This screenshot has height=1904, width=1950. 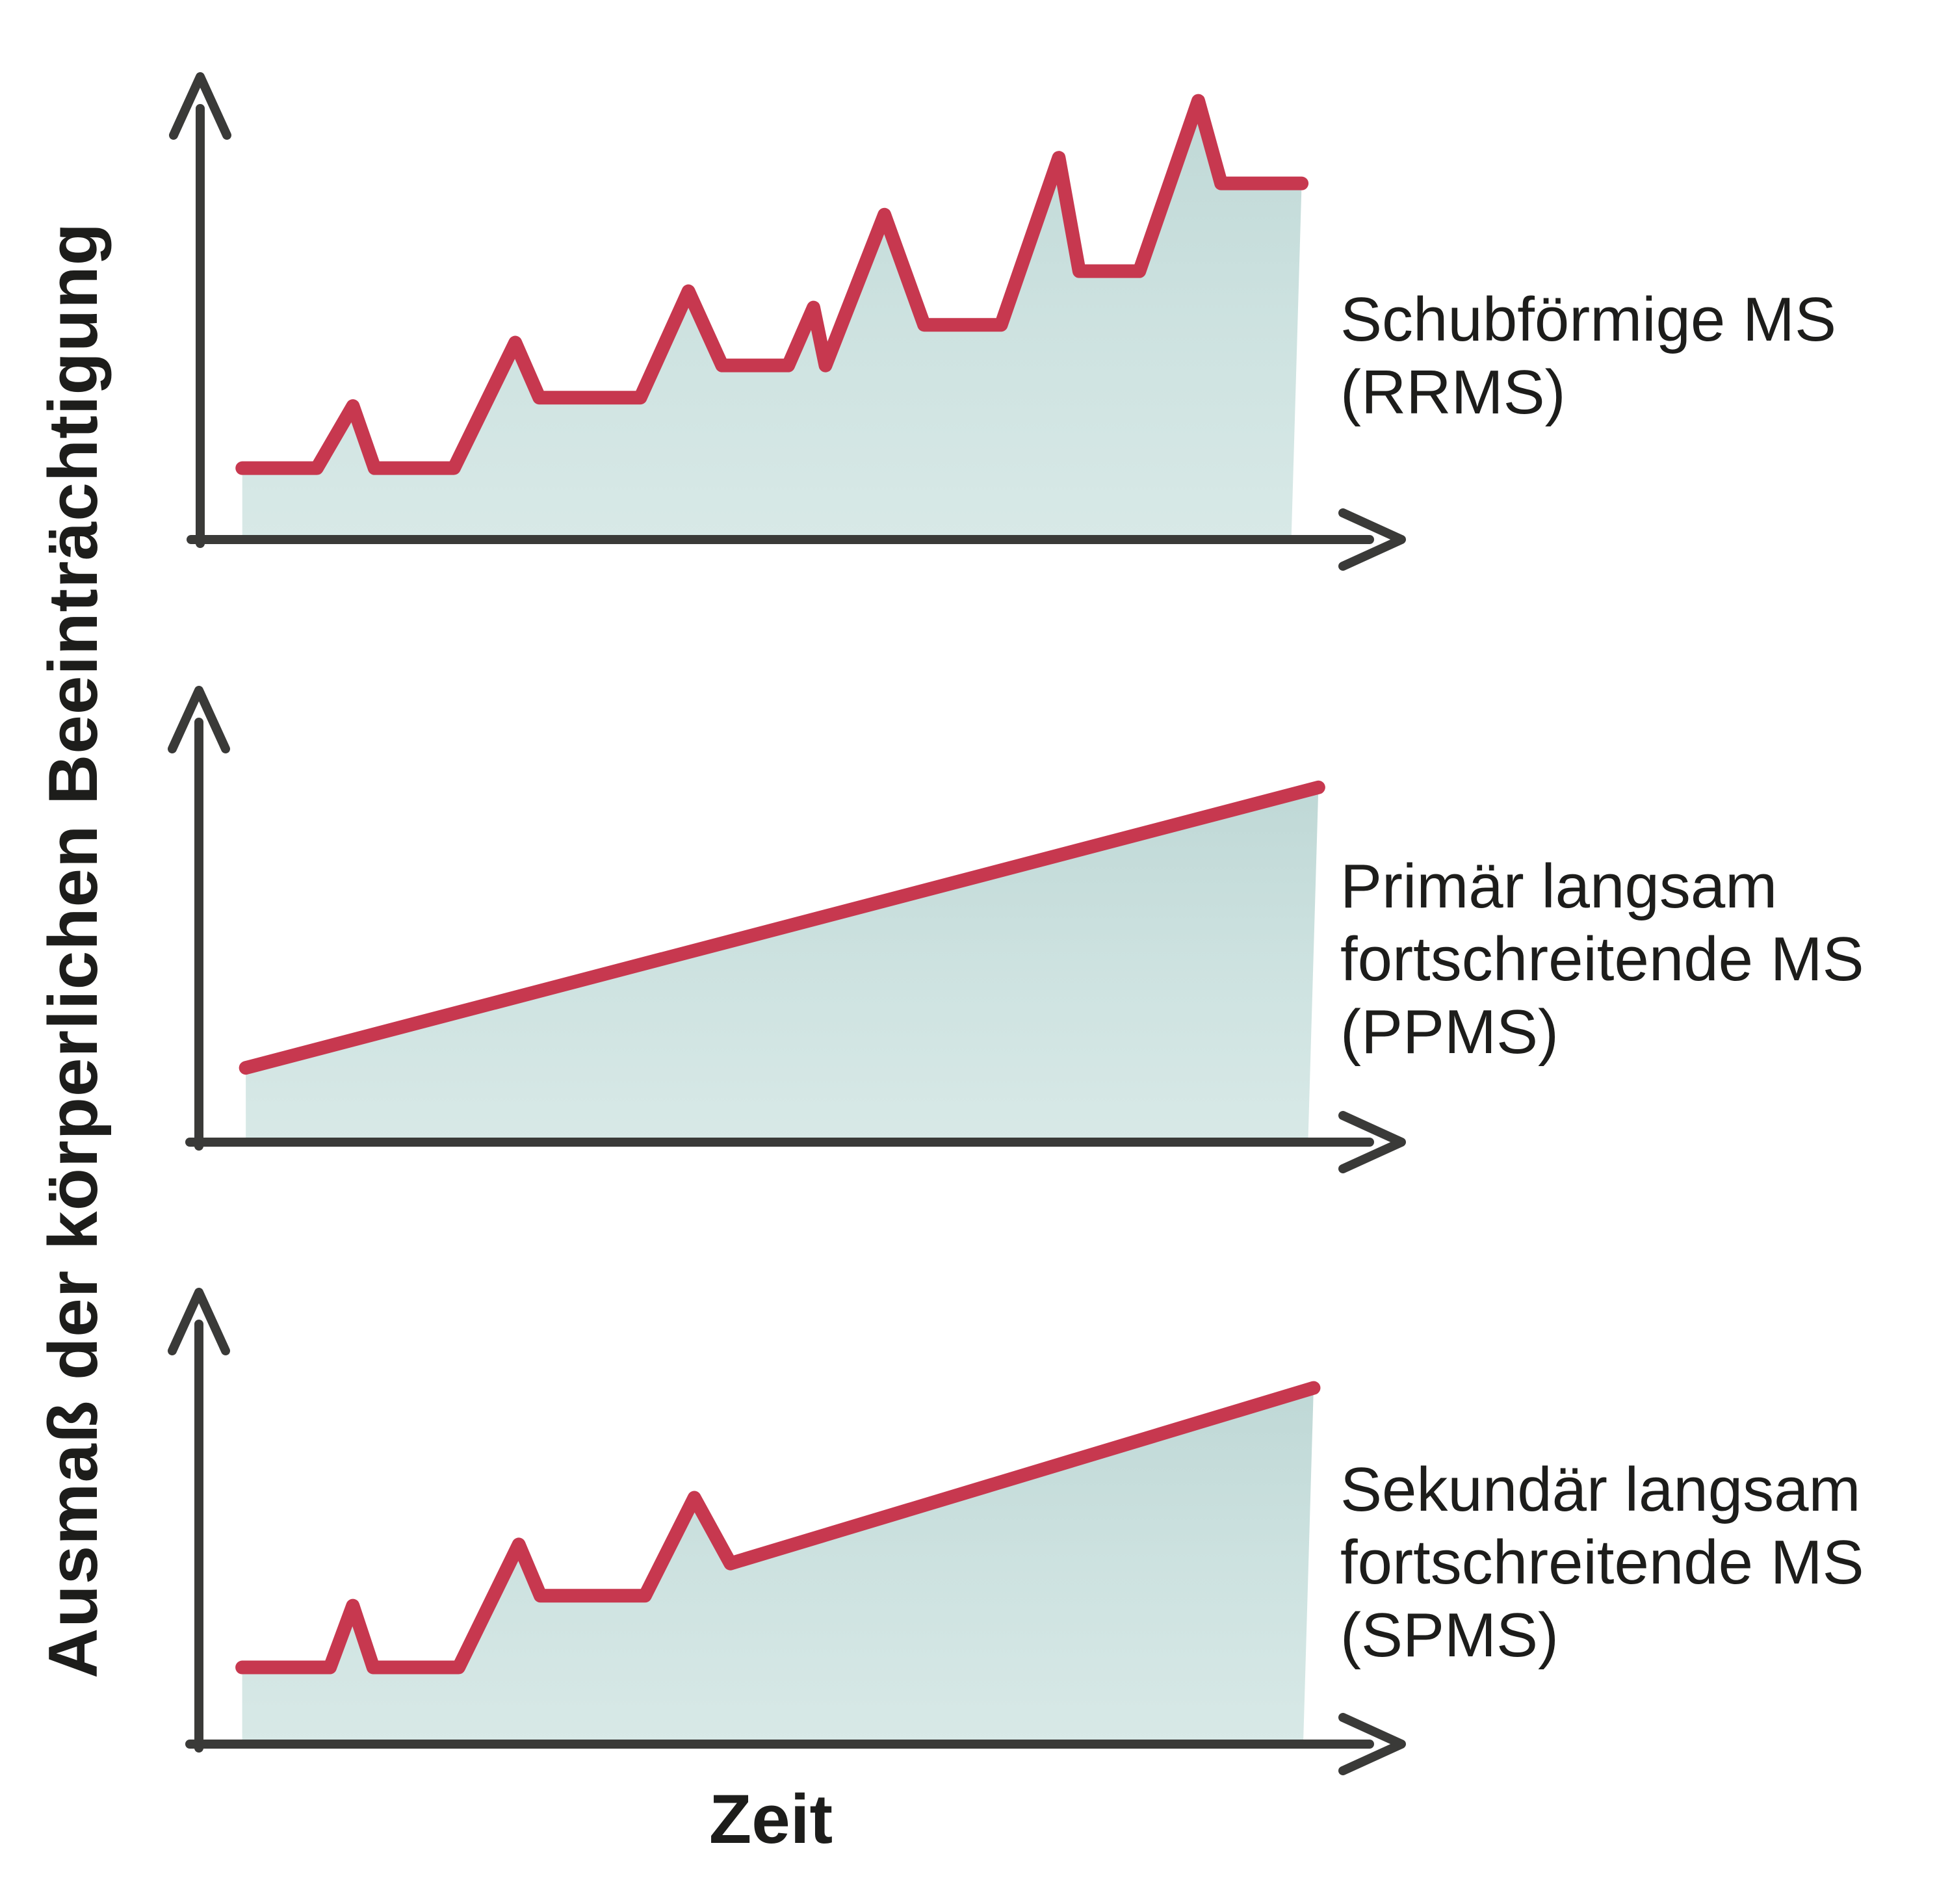 I want to click on x-axis-label: Zeit, so click(x=771, y=1819).